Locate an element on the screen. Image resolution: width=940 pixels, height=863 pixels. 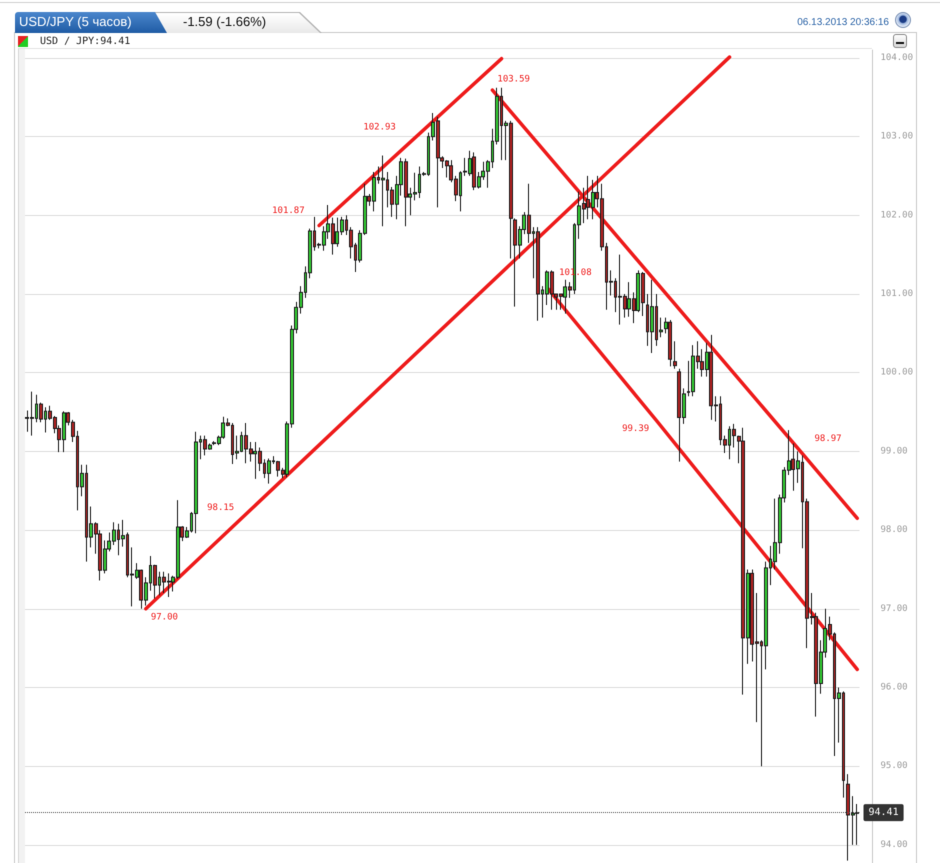
data-label: 98.15 is located at coordinates (220, 507).